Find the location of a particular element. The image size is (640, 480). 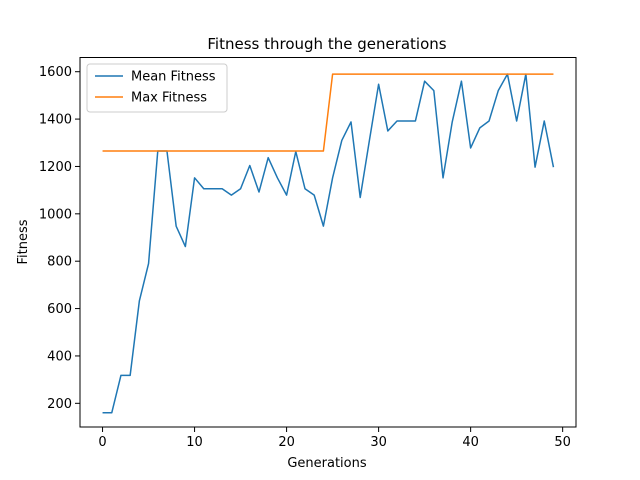

y-tick-label: 1400 is located at coordinates (55, 120).